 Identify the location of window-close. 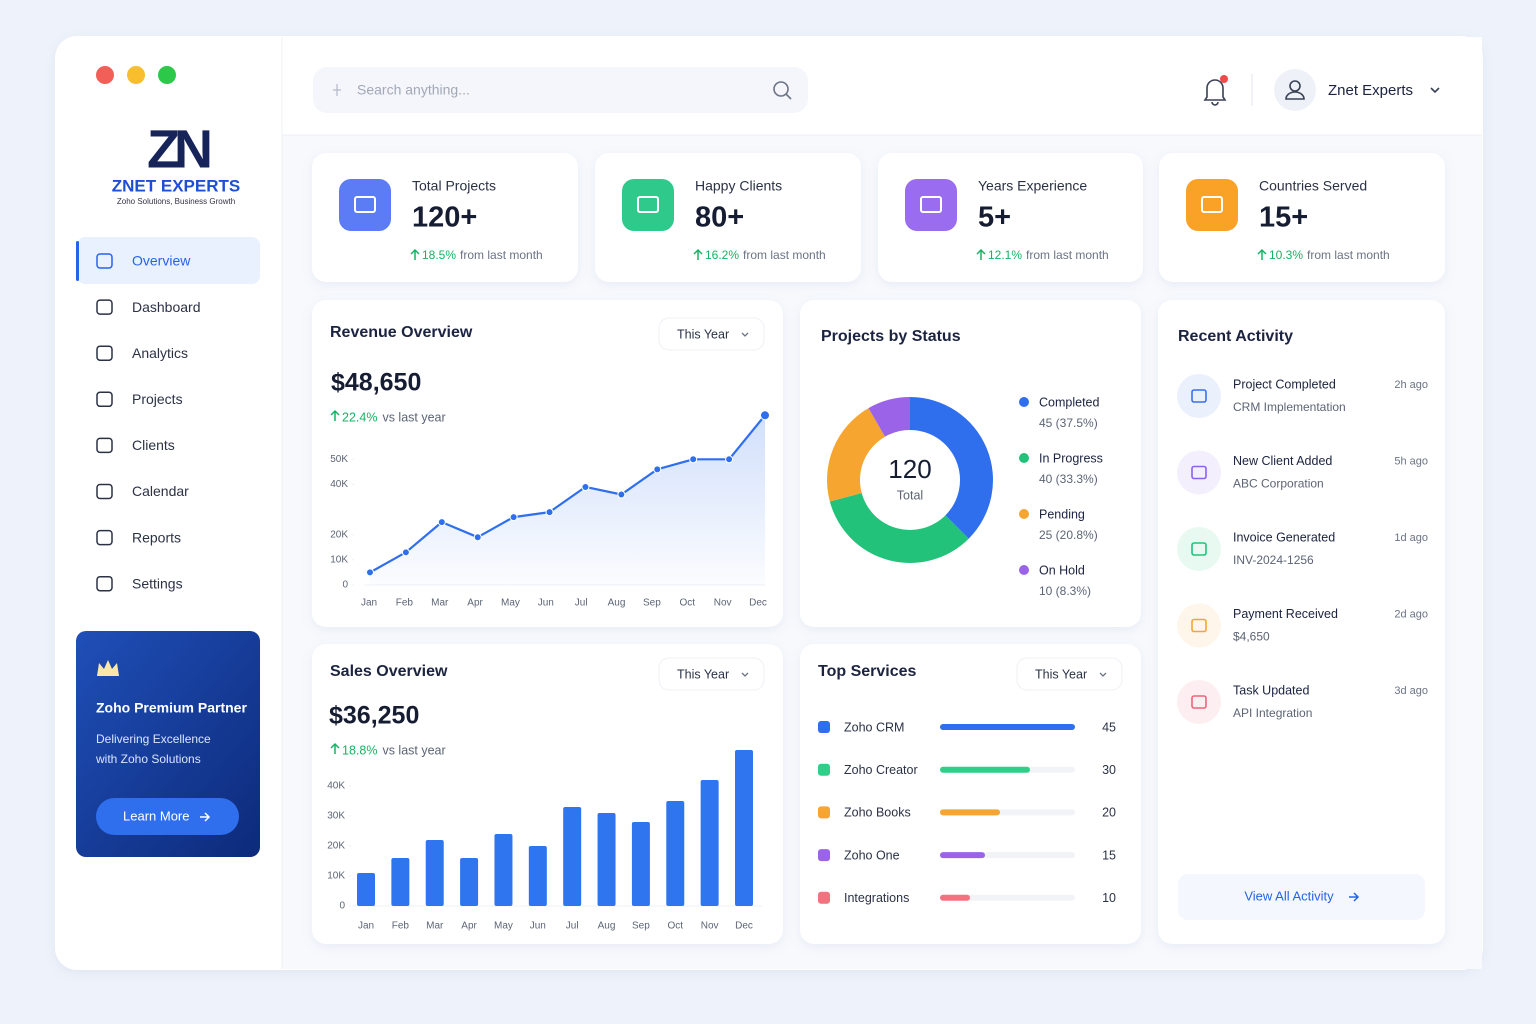
(105, 75).